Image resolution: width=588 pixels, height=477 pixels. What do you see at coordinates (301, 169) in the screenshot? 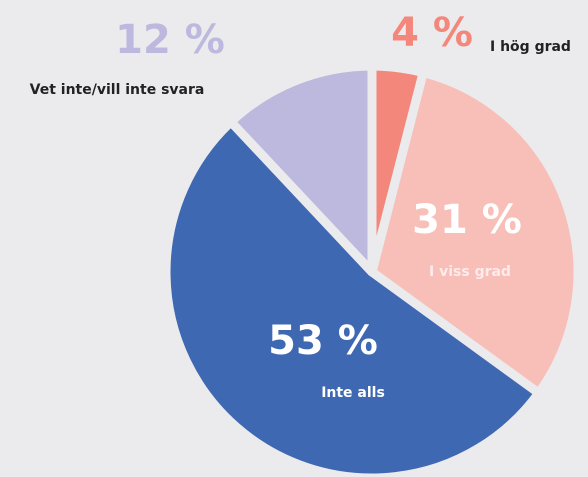
I see `pie-slice` at bounding box center [301, 169].